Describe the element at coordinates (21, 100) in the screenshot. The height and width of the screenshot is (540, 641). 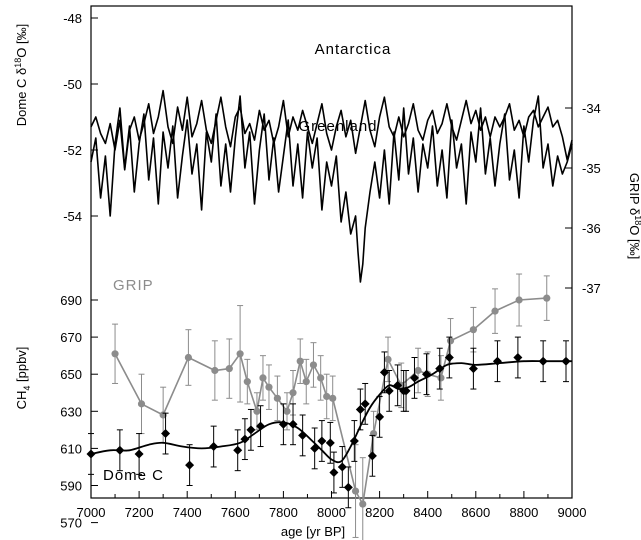
I see `left-top-title-part-1: Dome C` at that location.